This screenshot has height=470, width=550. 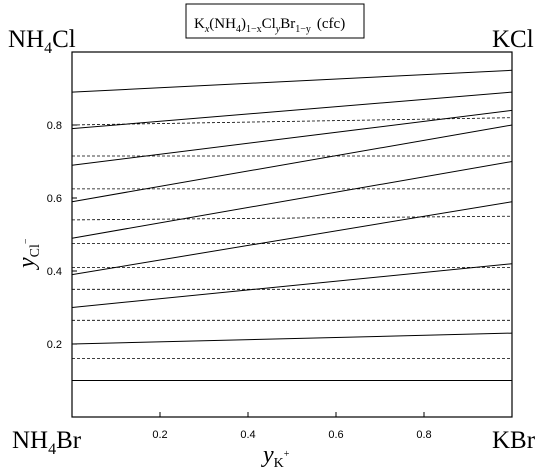 I want to click on corner-label-nh4cl: NH4Cl, so click(x=42, y=41).